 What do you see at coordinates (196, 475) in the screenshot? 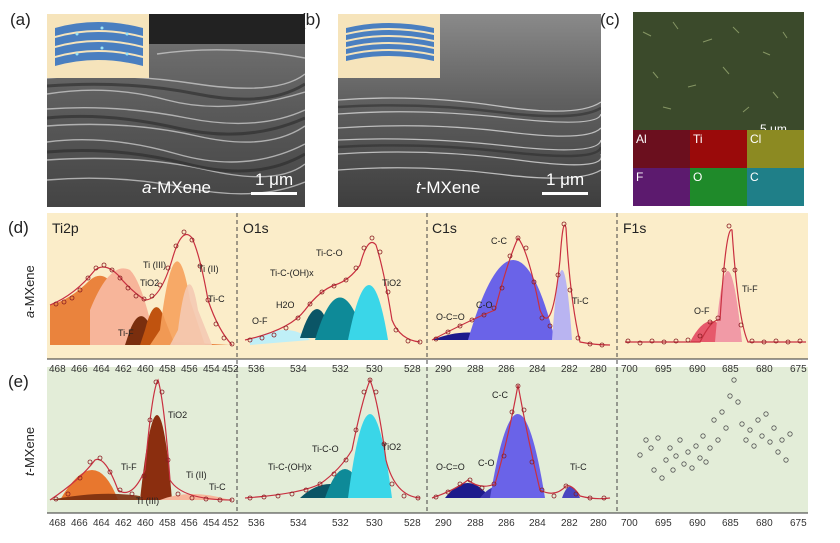
I see `ti2p-e-anno-ti2: Ti (II)` at bounding box center [196, 475].